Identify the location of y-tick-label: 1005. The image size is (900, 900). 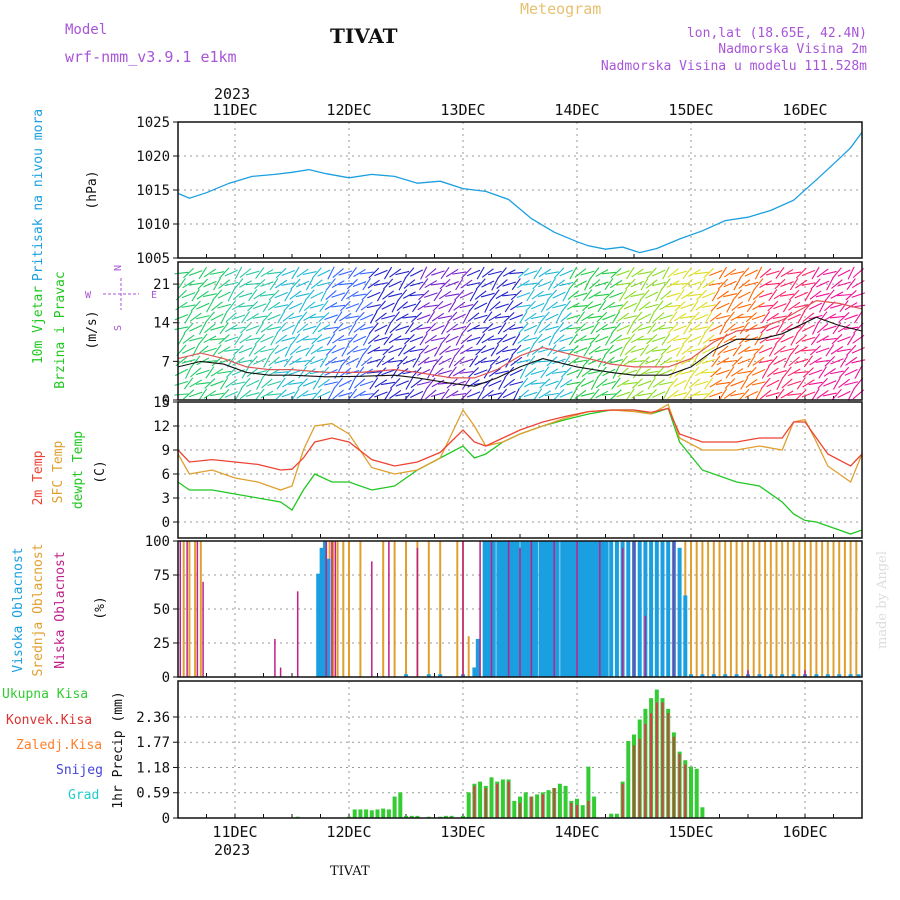
(153, 259).